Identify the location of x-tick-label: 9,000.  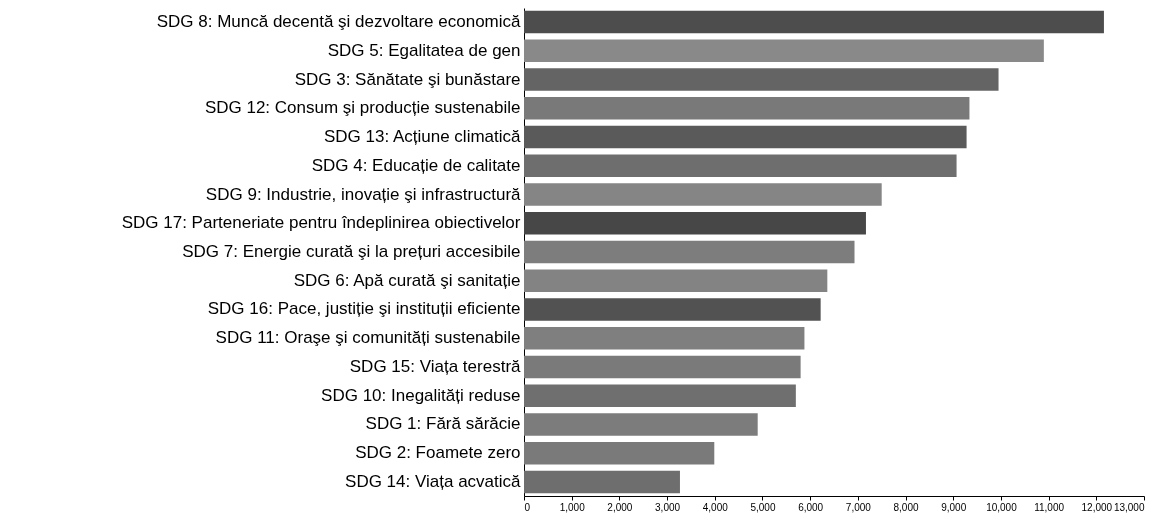
(954, 507).